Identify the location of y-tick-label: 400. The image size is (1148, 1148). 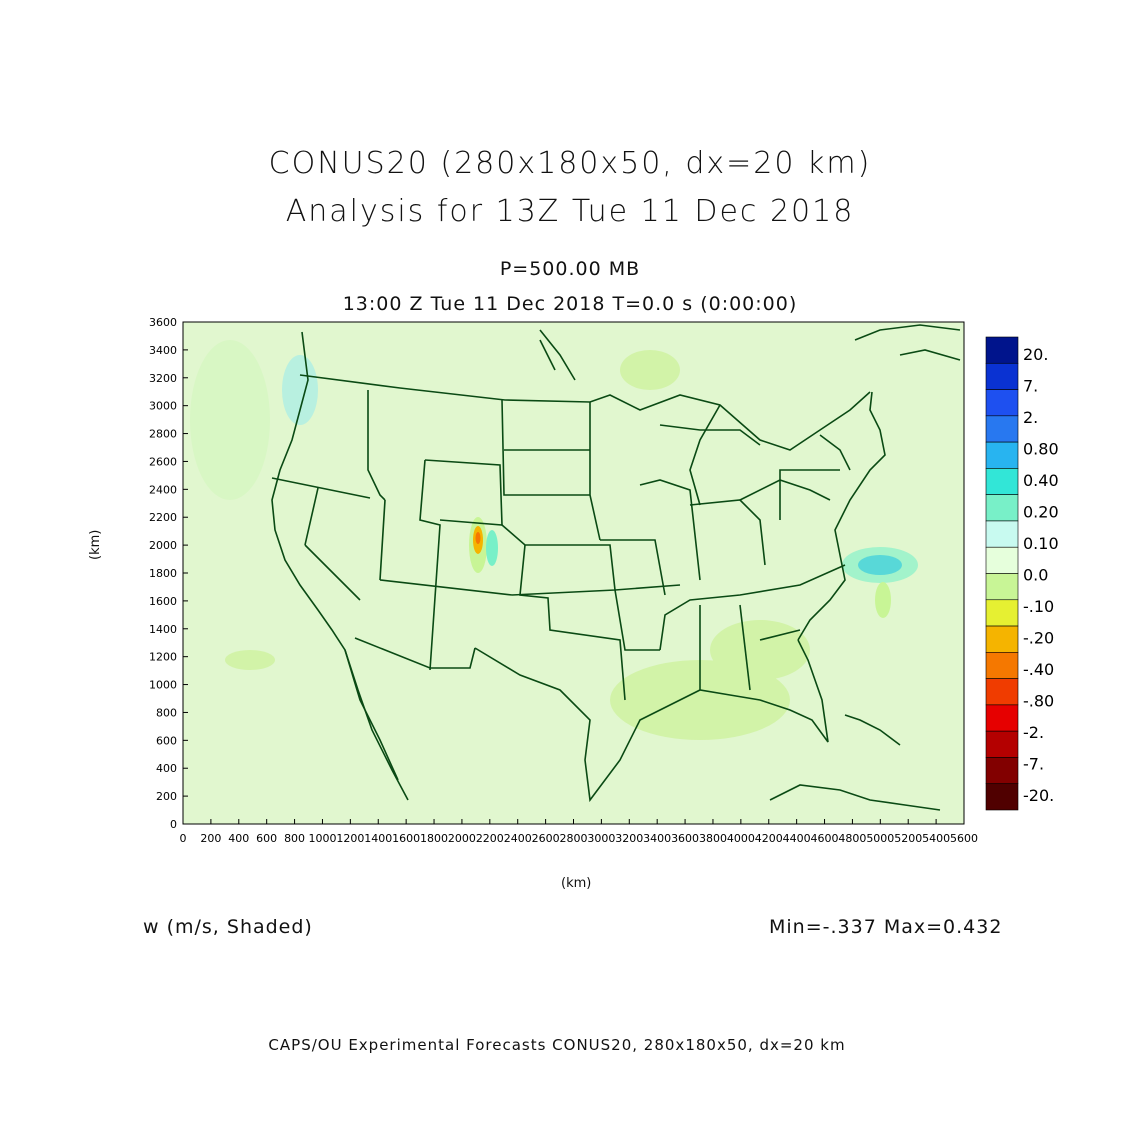
(166, 768).